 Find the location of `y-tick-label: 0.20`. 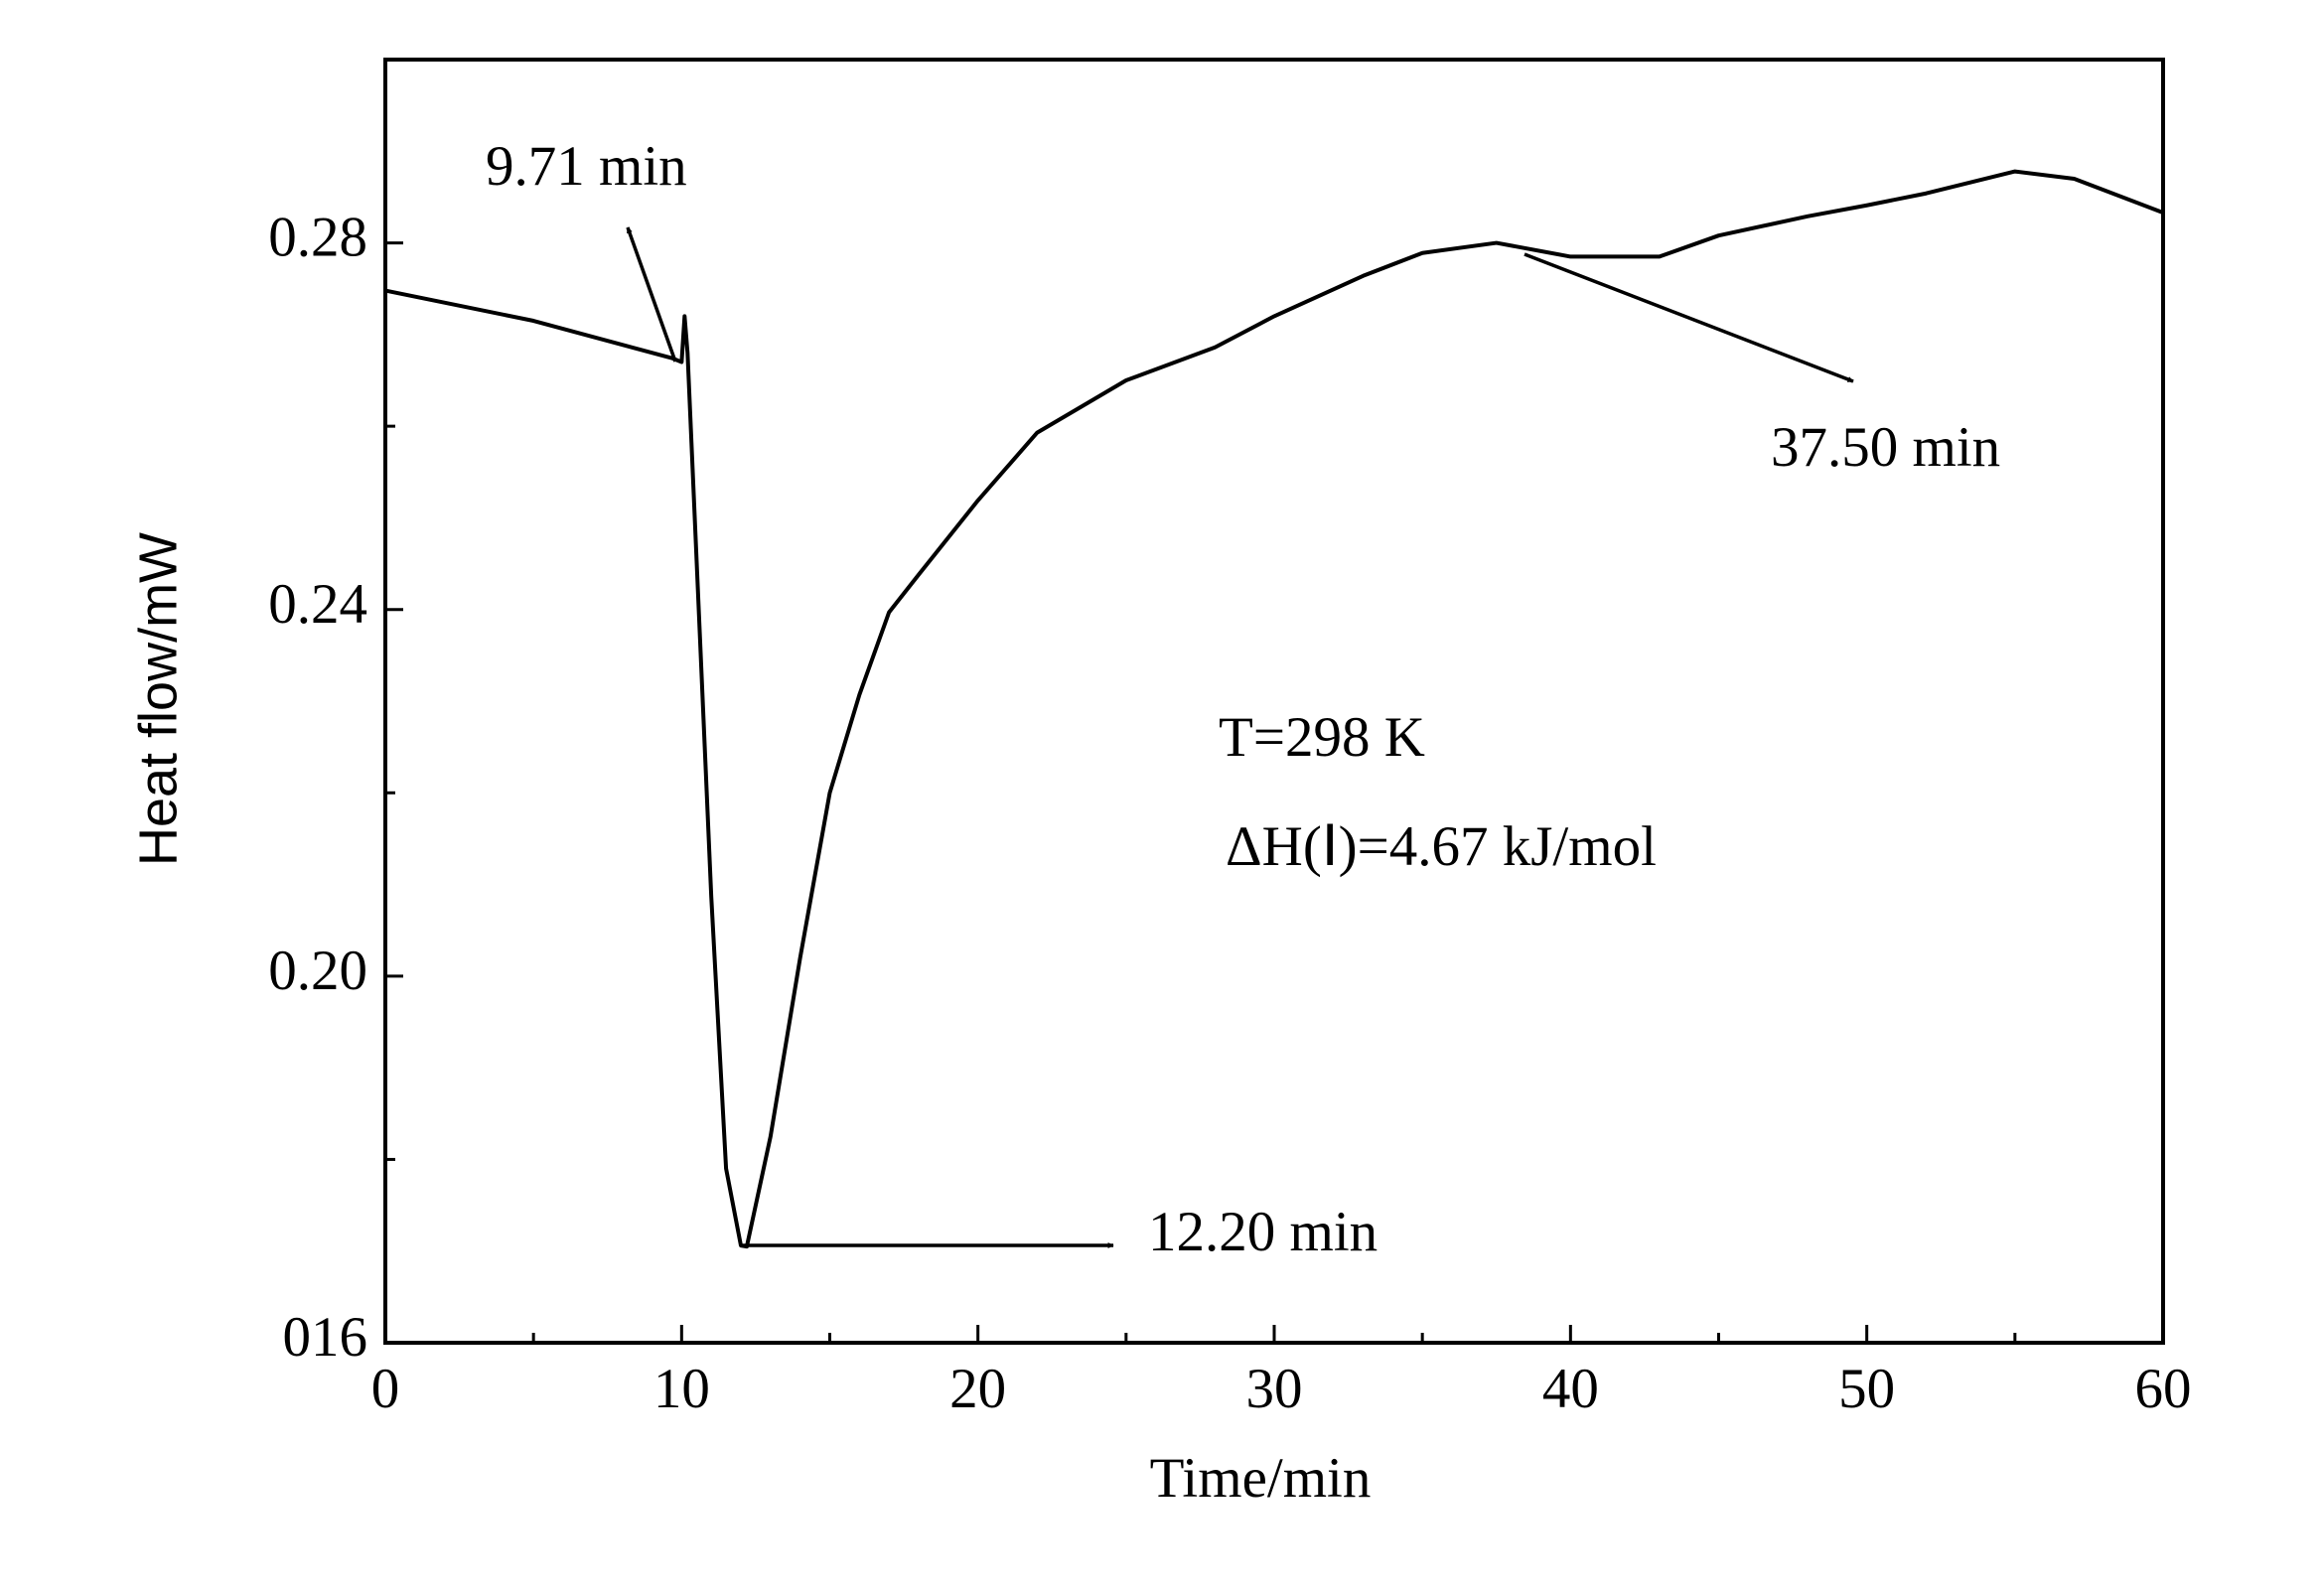

y-tick-label: 0.20 is located at coordinates (317, 971).